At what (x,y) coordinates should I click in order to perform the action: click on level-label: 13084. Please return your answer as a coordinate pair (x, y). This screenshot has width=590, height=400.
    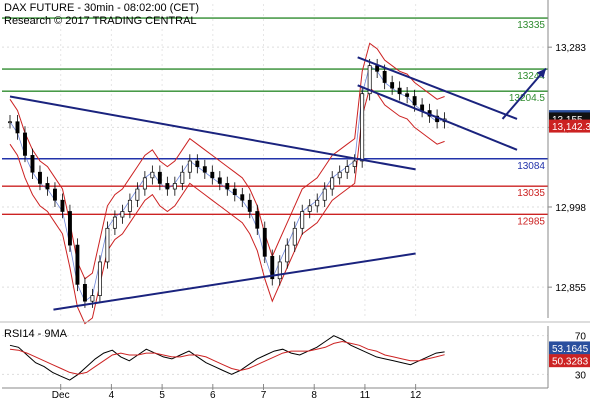
    Looking at the image, I should click on (531, 166).